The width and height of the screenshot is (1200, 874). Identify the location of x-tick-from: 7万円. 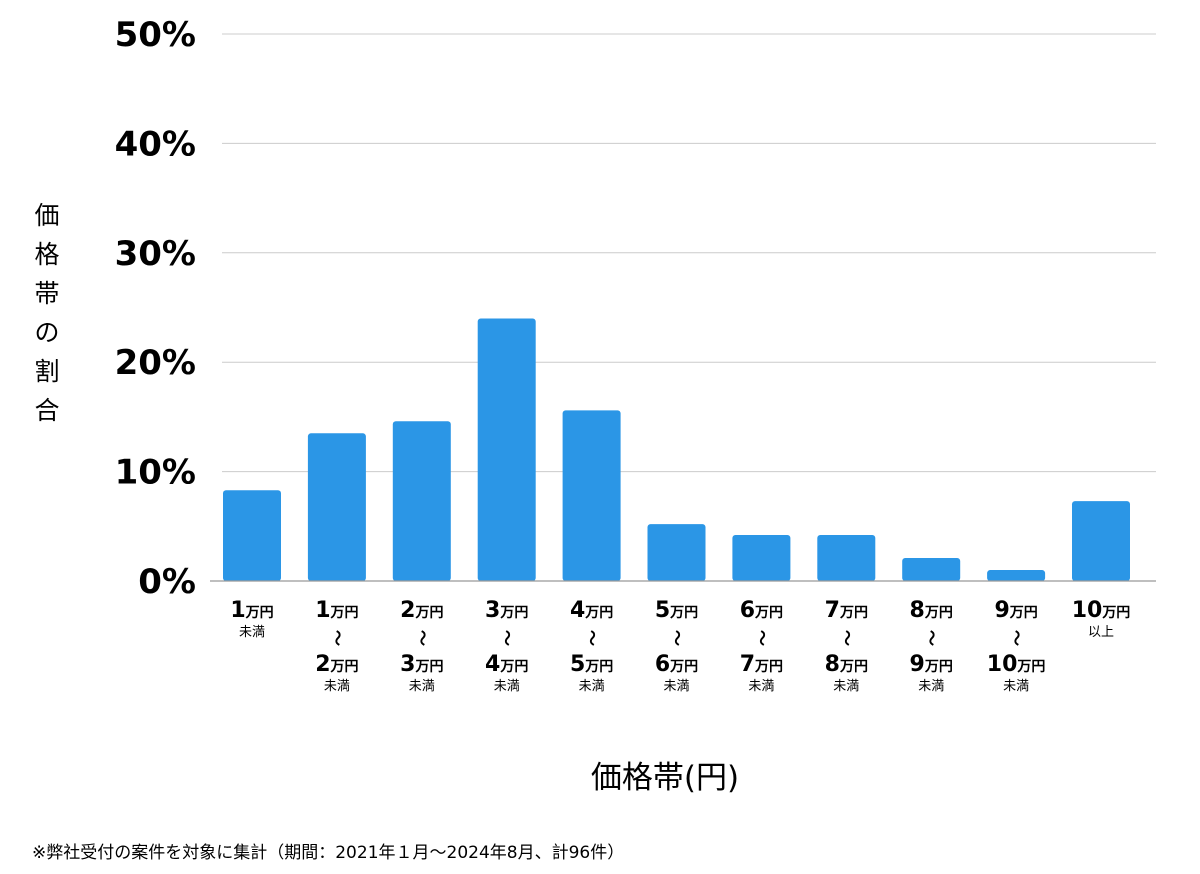
(846, 610).